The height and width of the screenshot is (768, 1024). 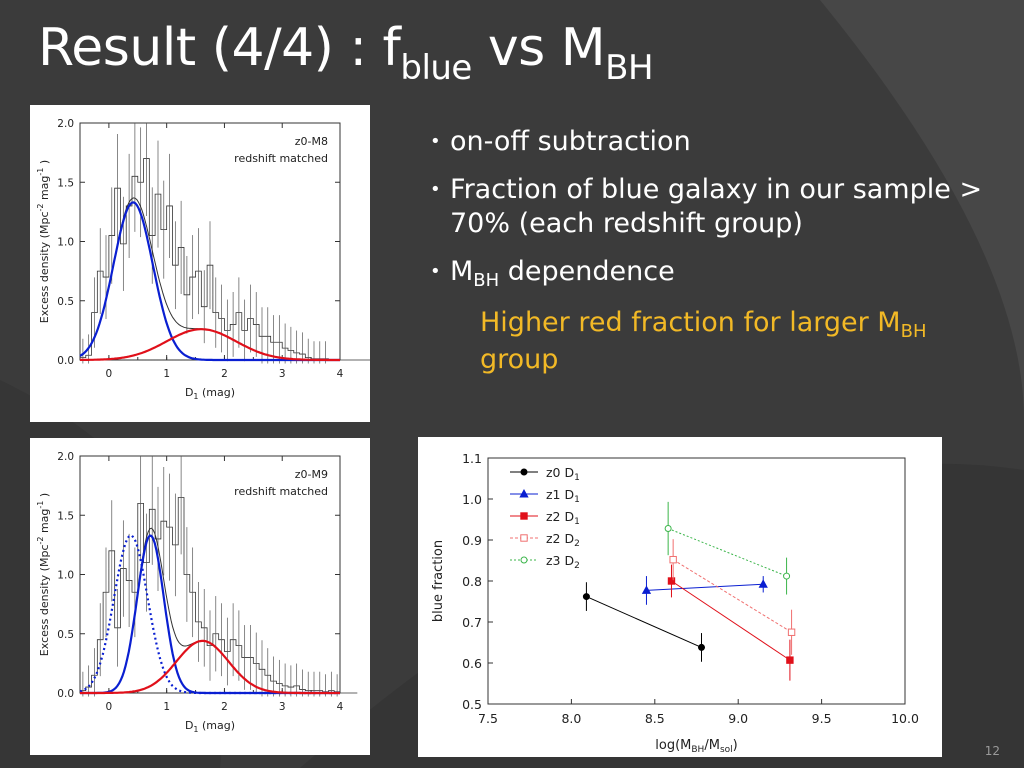 What do you see at coordinates (282, 374) in the screenshot?
I see `x-tick-label: 3` at bounding box center [282, 374].